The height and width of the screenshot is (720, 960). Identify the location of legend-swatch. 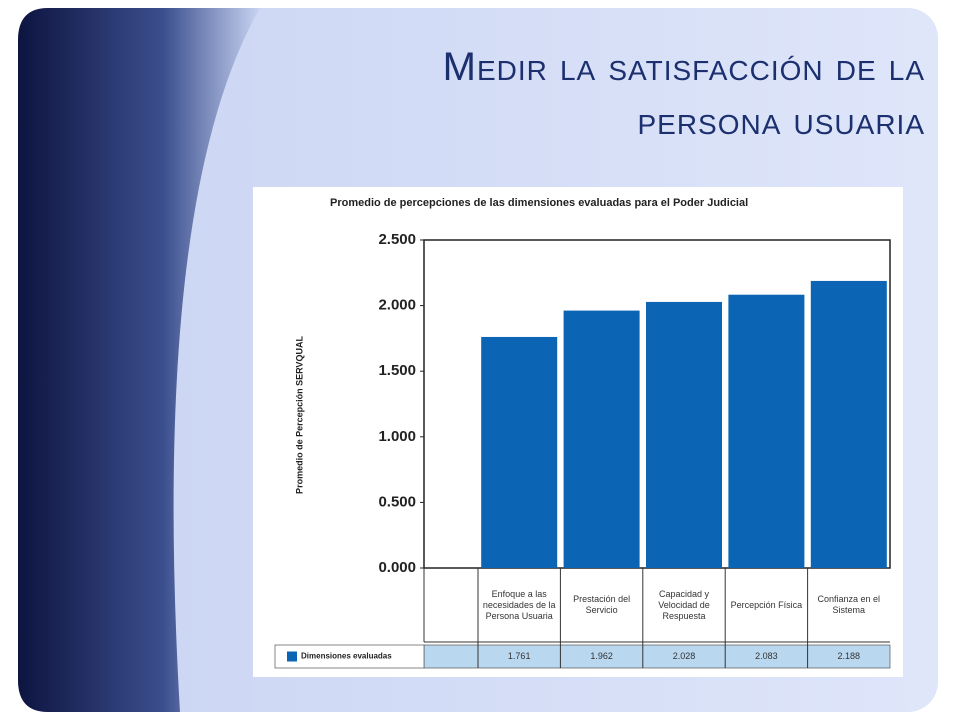
(292, 656).